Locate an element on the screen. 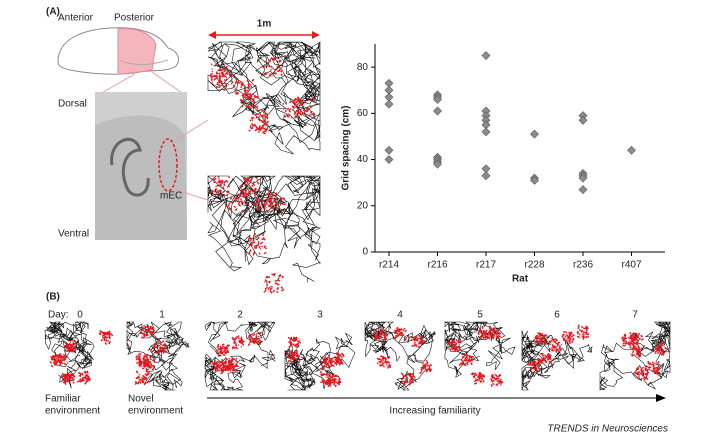 The width and height of the screenshot is (720, 440). day-number: 5 is located at coordinates (480, 315).